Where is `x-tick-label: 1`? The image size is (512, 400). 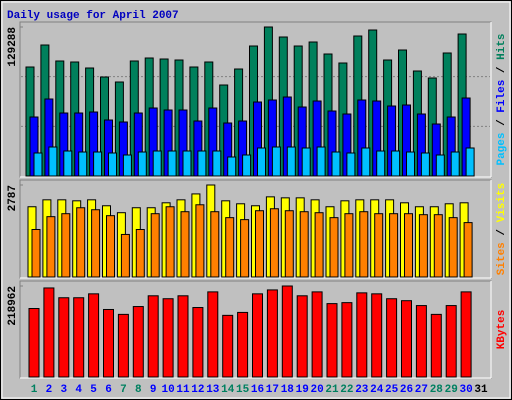
x-tick-label: 1 is located at coordinates (34, 390).